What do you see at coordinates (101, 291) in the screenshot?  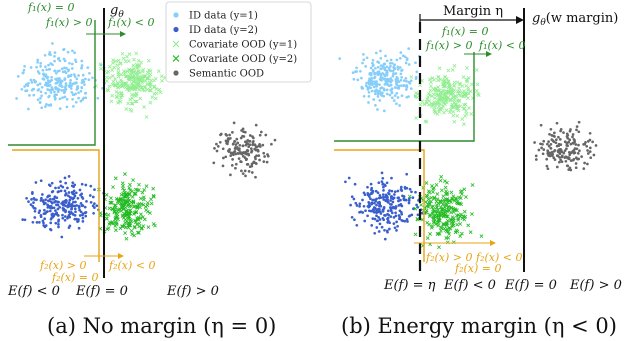 I see `panel-a-energy-eq: E(f) = 0` at bounding box center [101, 291].